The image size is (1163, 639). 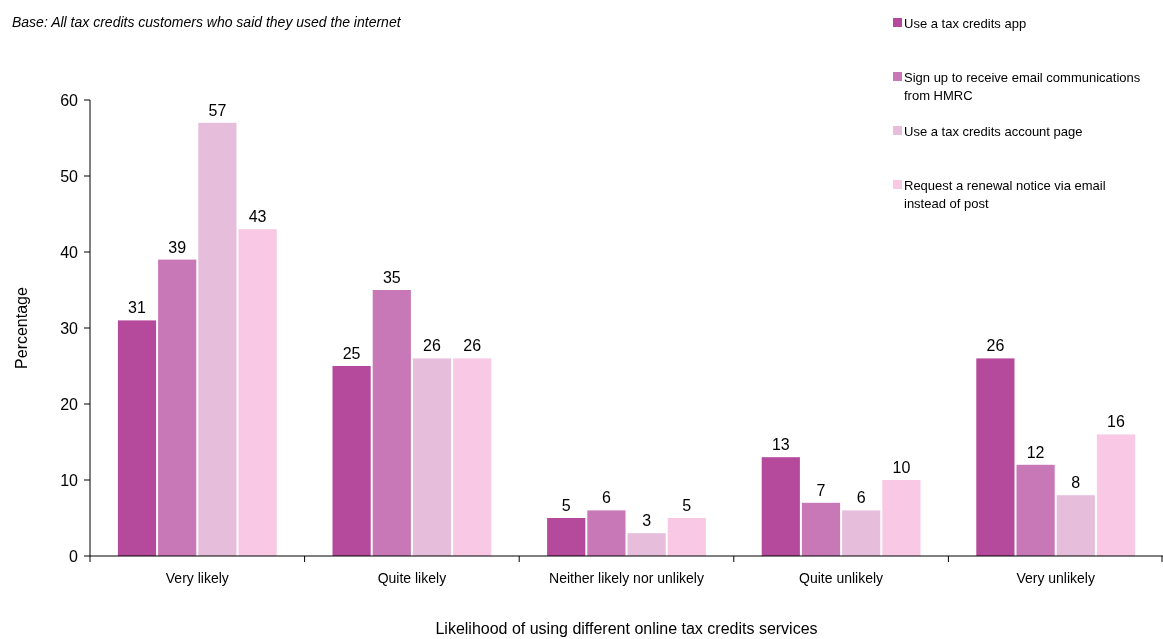 What do you see at coordinates (257, 217) in the screenshot?
I see `data-label: 43` at bounding box center [257, 217].